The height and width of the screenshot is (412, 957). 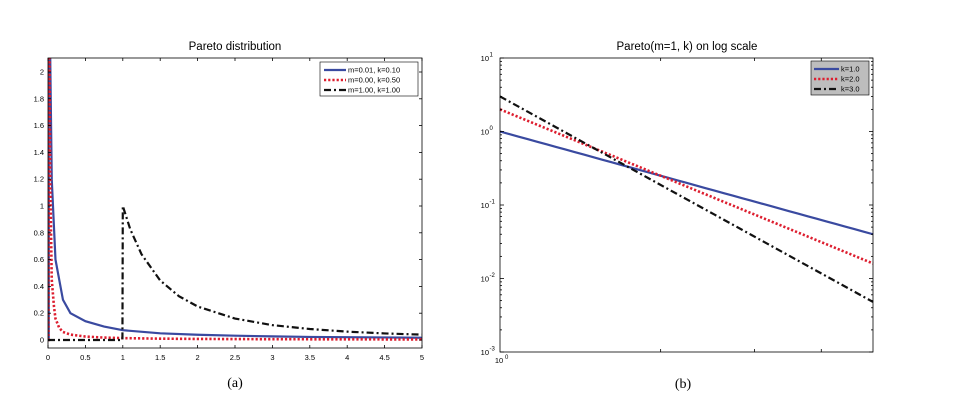 I want to click on chart-a-ytick-label: 0.2, so click(x=39, y=313).